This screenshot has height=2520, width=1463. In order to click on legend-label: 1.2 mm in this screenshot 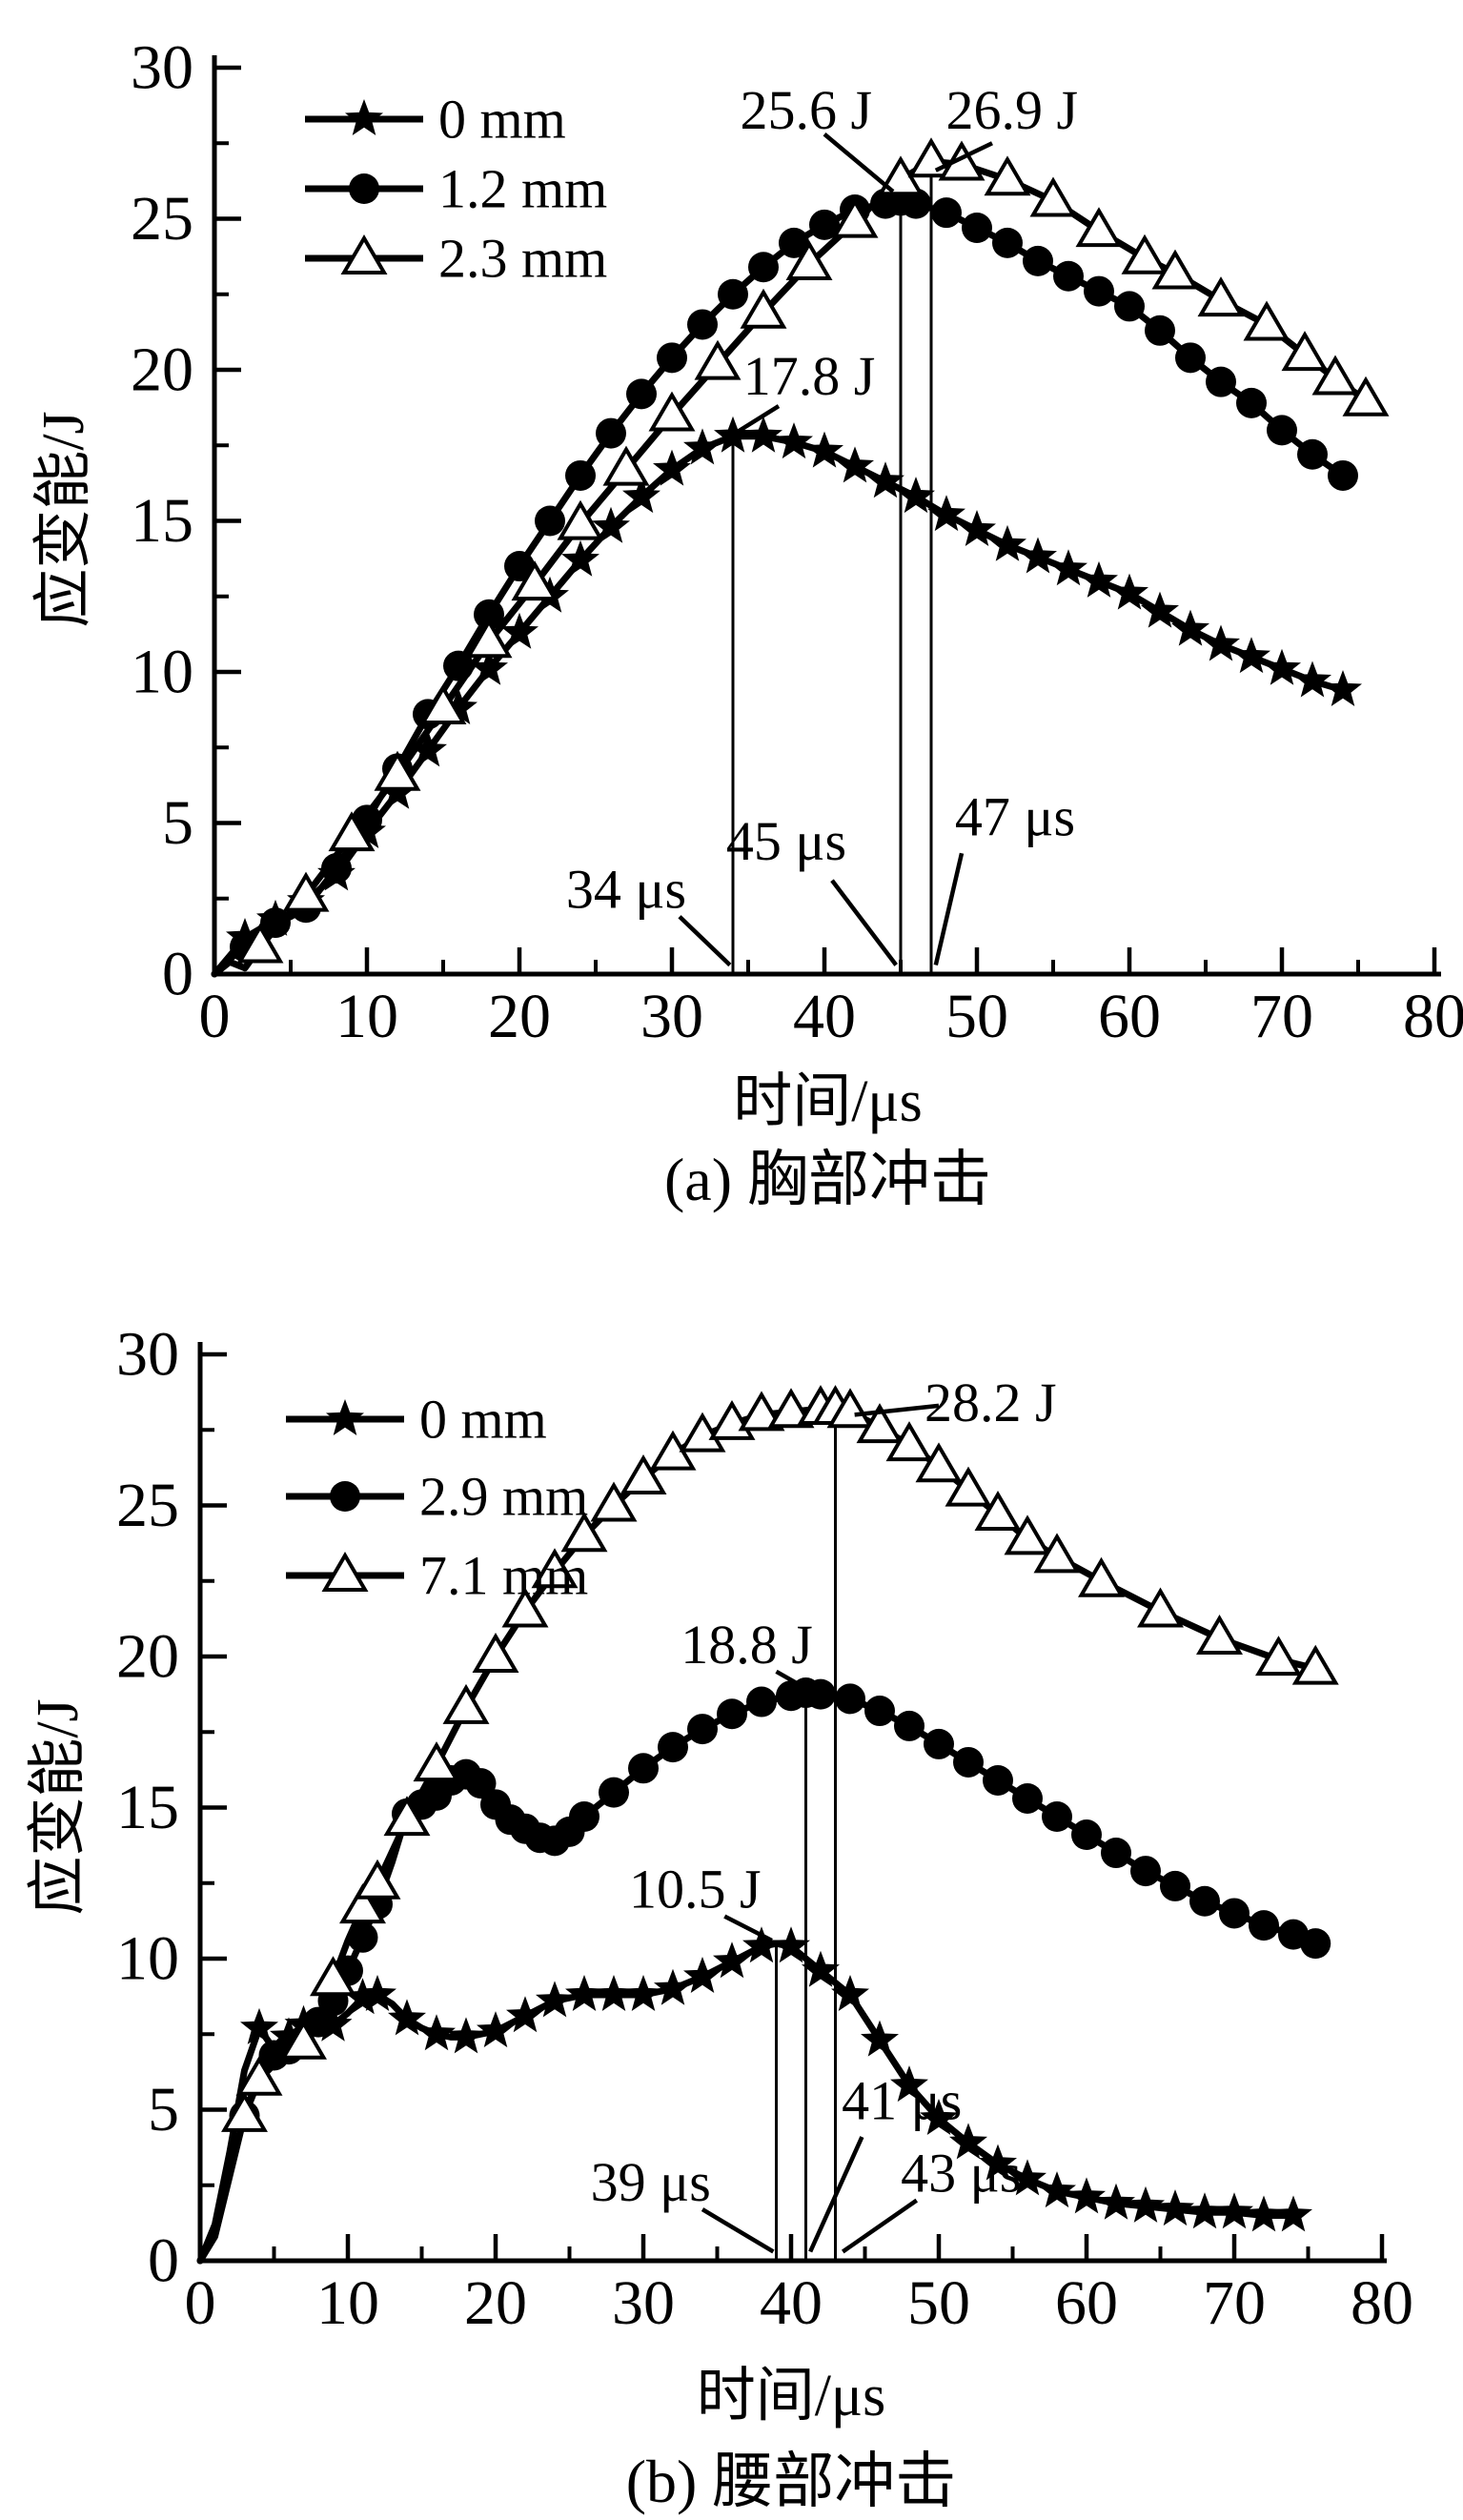, I will do `click(523, 189)`.